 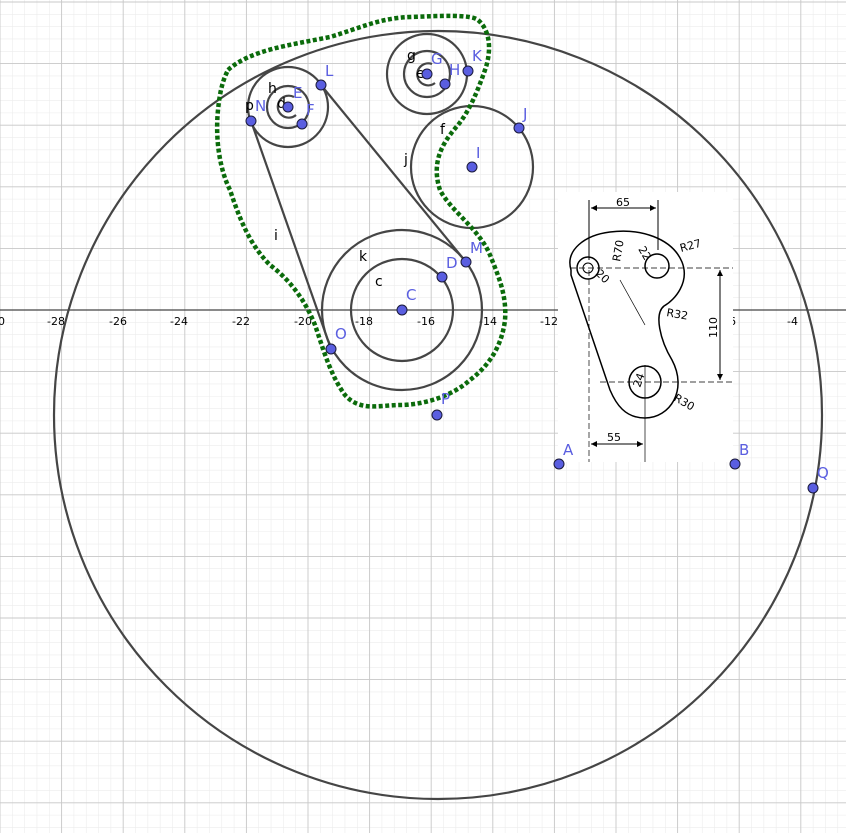 I want to click on point-j, so click(x=519, y=128).